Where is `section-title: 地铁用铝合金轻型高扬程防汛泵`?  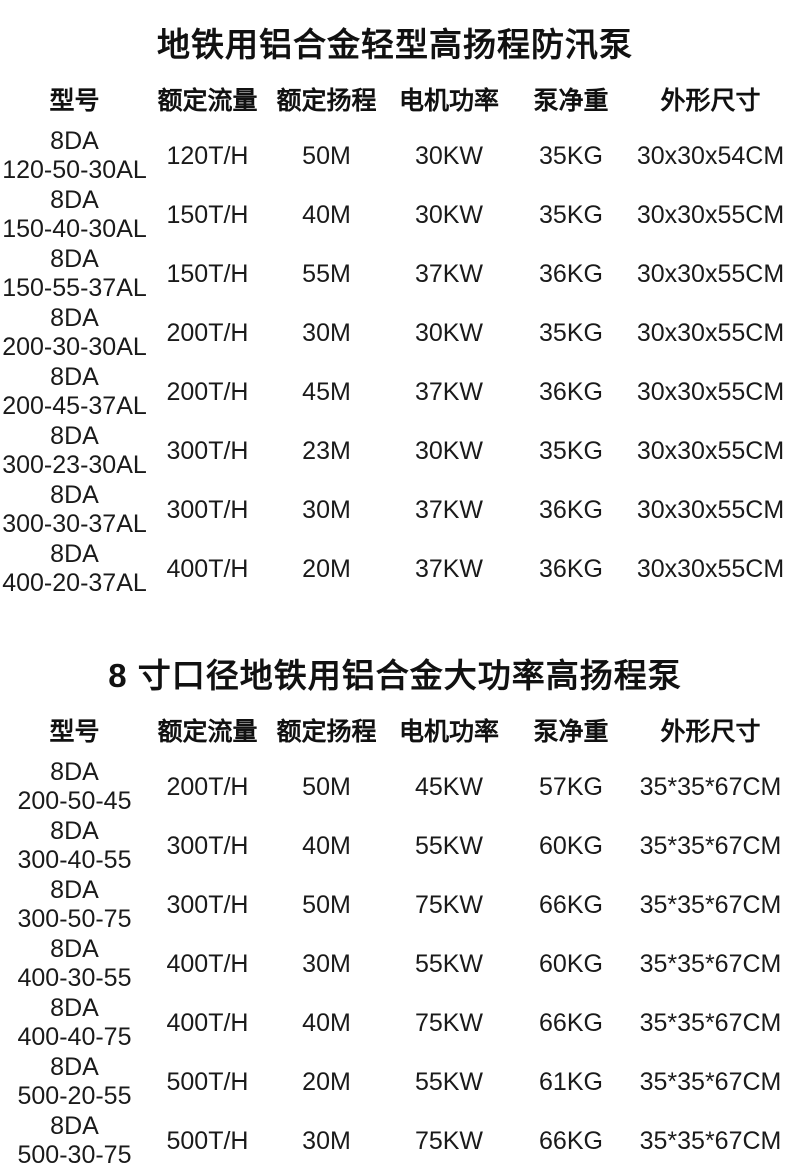 section-title: 地铁用铝合金轻型高扬程防汛泵 is located at coordinates (395, 44).